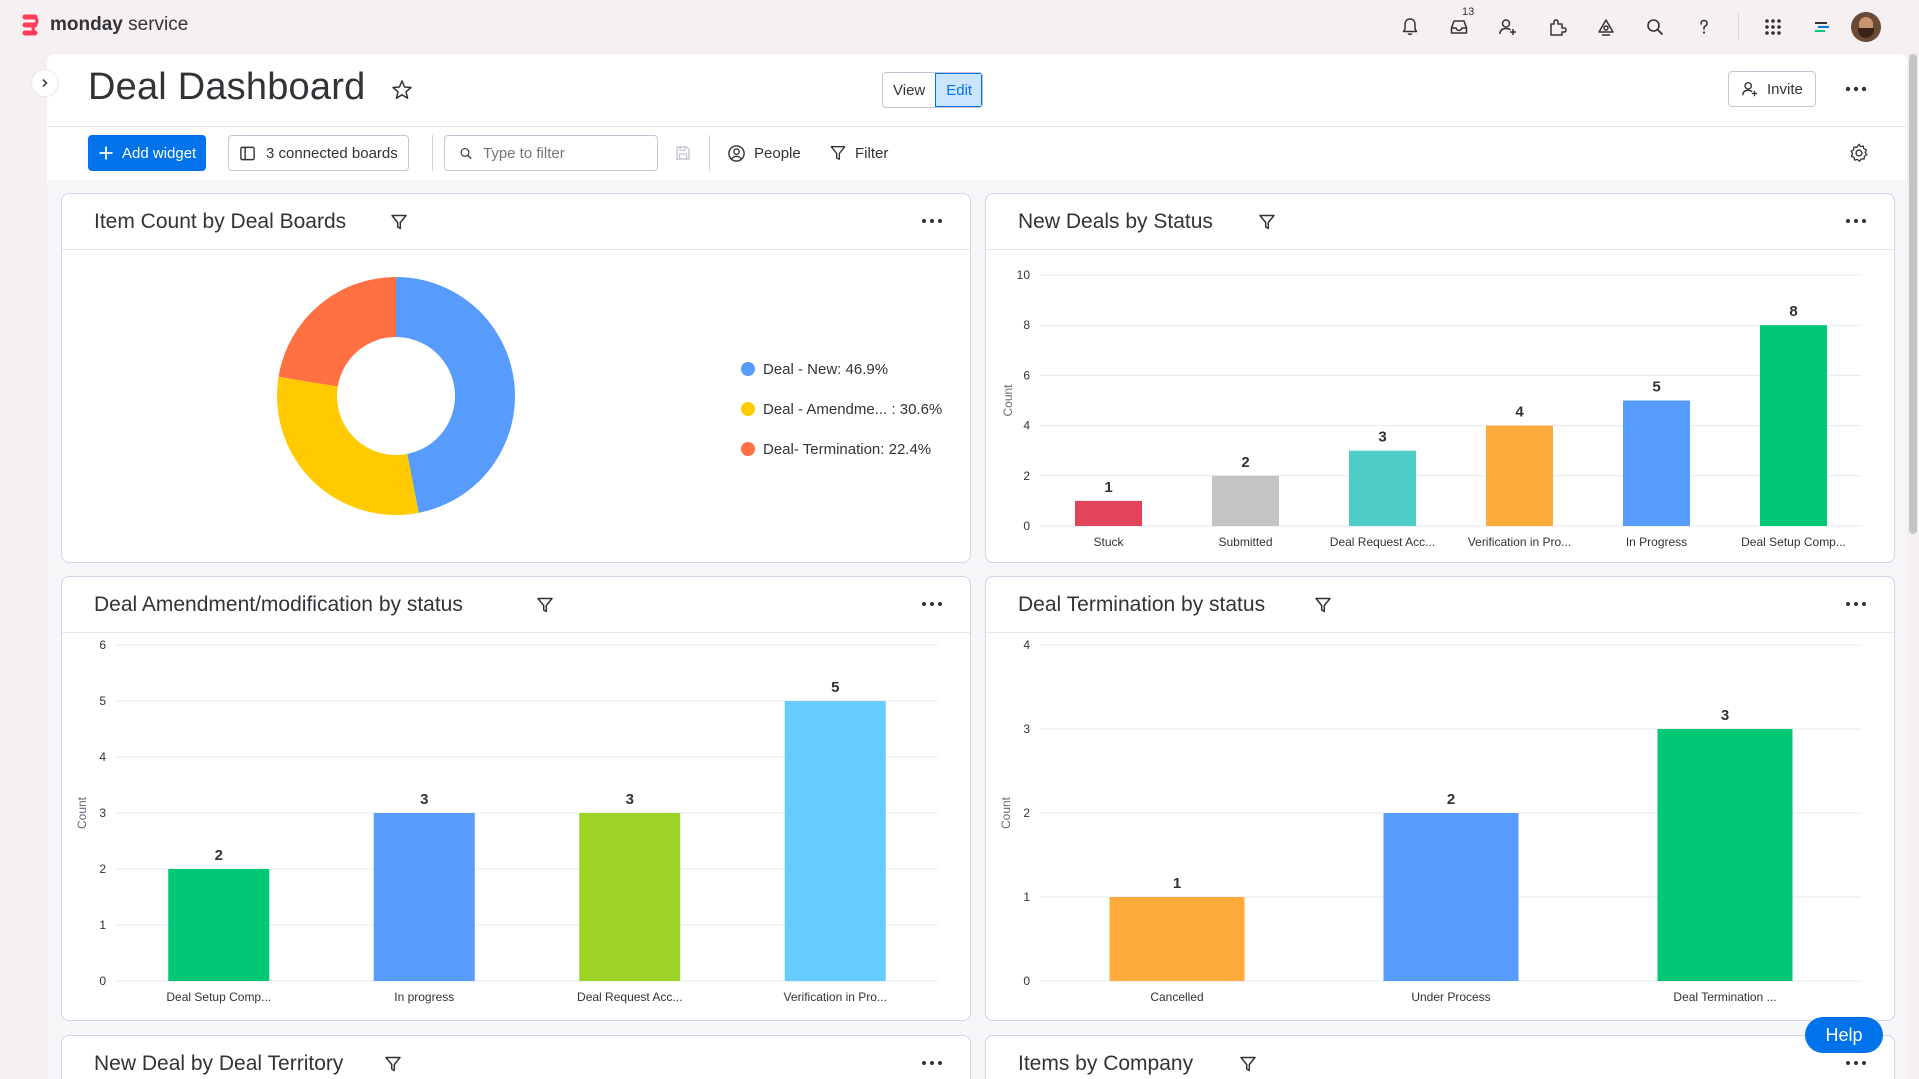 The height and width of the screenshot is (1079, 1919). Describe the element at coordinates (104, 25) in the screenshot. I see `app-logo: monday service` at that location.